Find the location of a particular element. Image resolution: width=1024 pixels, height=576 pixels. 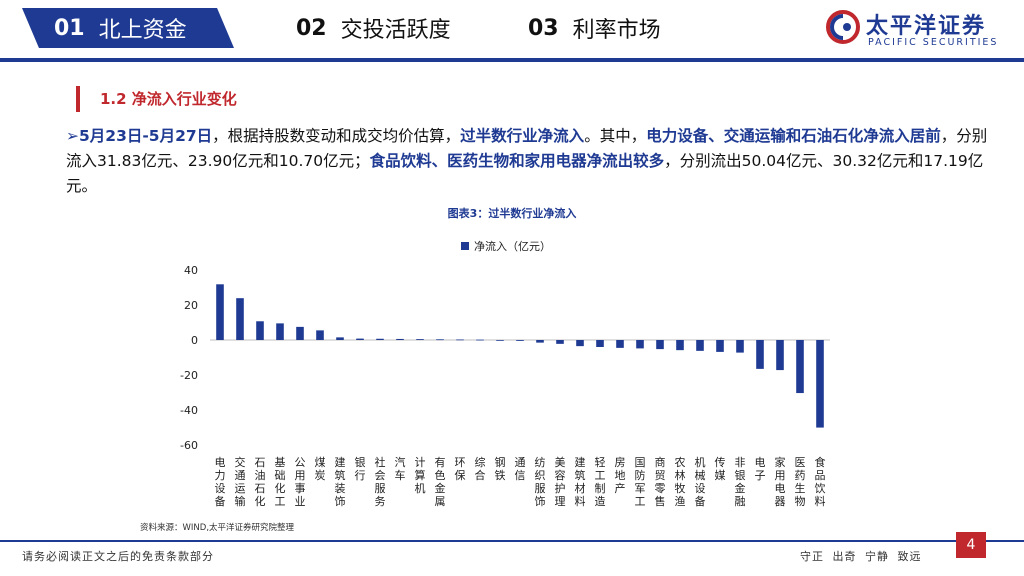

x-tick-label: 纺织服饰 is located at coordinates (540, 481).